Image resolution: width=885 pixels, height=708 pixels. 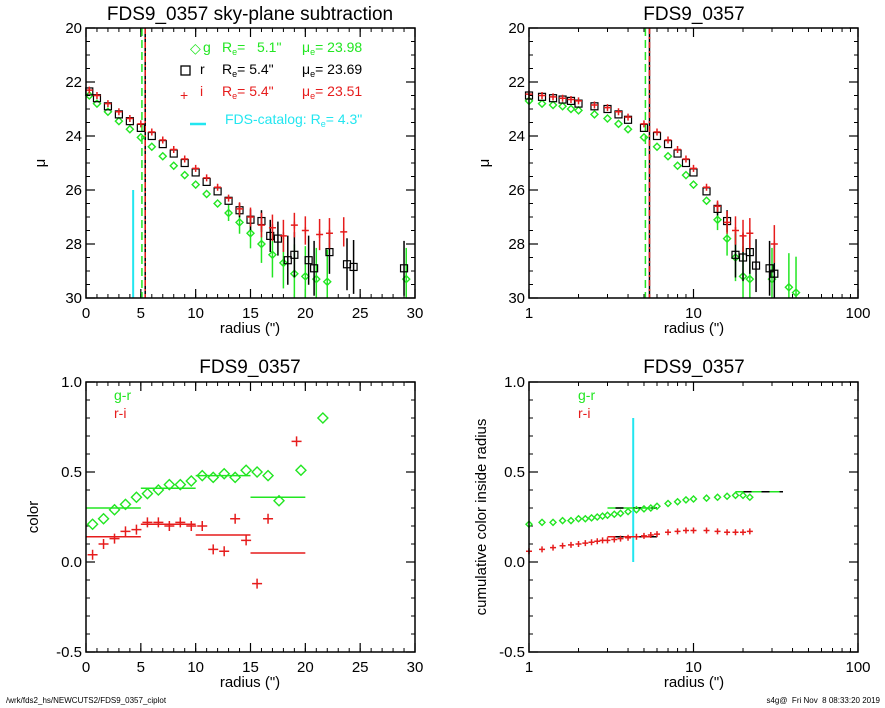 What do you see at coordinates (512, 652) in the screenshot?
I see `y-tick-label: -0.5` at bounding box center [512, 652].